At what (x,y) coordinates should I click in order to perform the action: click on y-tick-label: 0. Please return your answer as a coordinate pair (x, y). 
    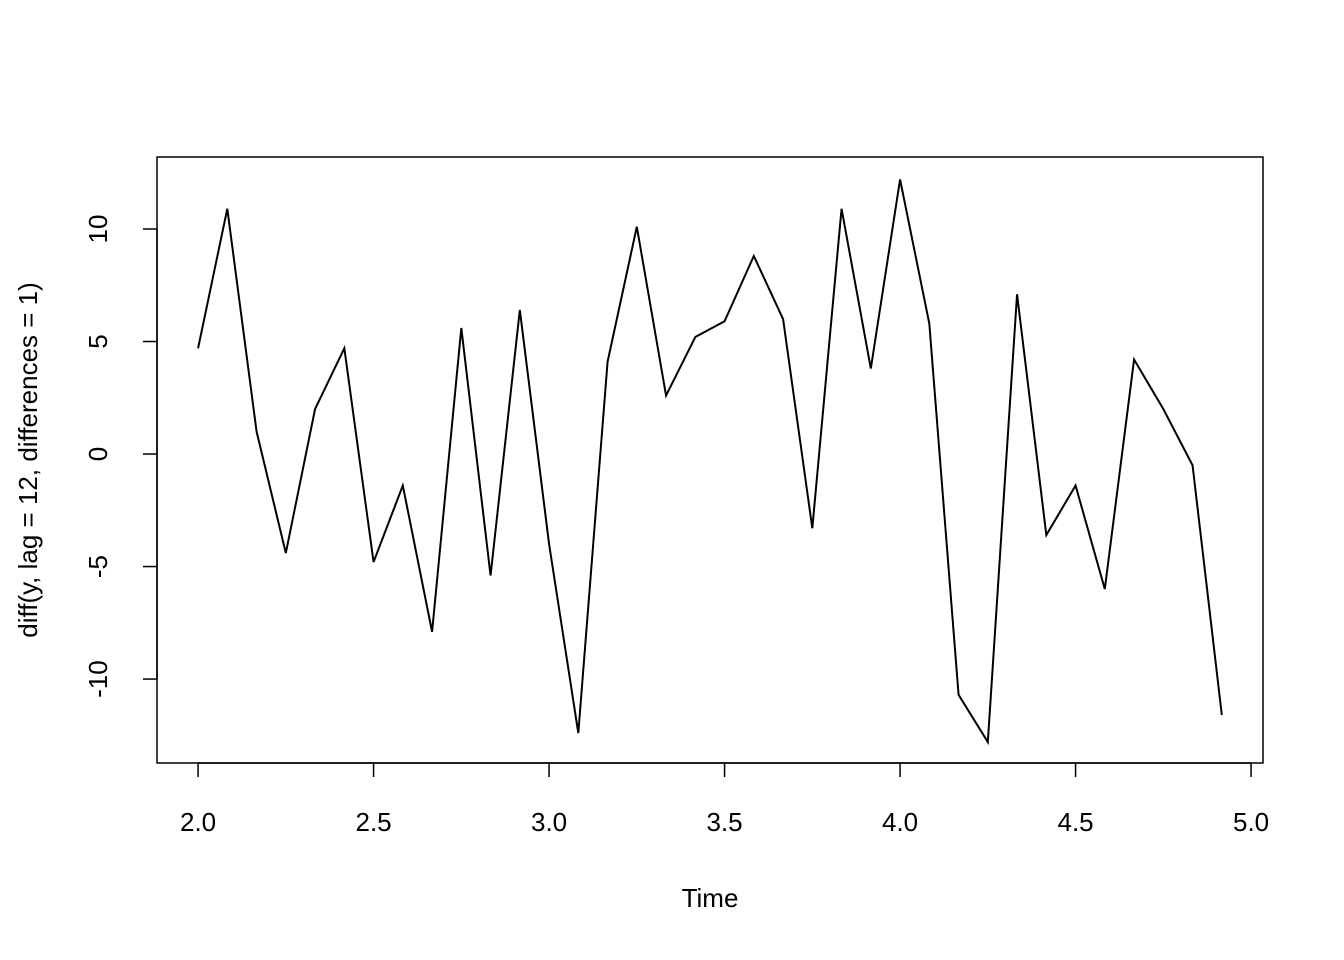
    Looking at the image, I should click on (98, 454).